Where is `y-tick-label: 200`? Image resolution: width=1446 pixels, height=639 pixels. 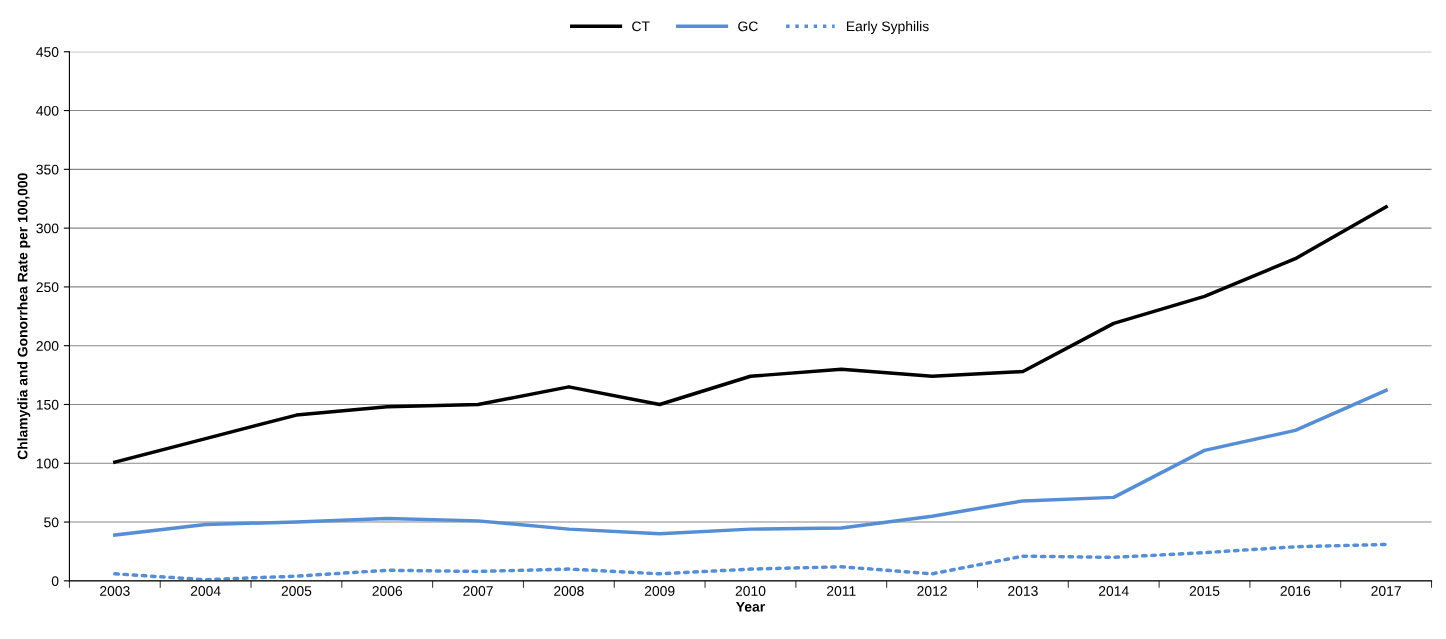 y-tick-label: 200 is located at coordinates (47, 346).